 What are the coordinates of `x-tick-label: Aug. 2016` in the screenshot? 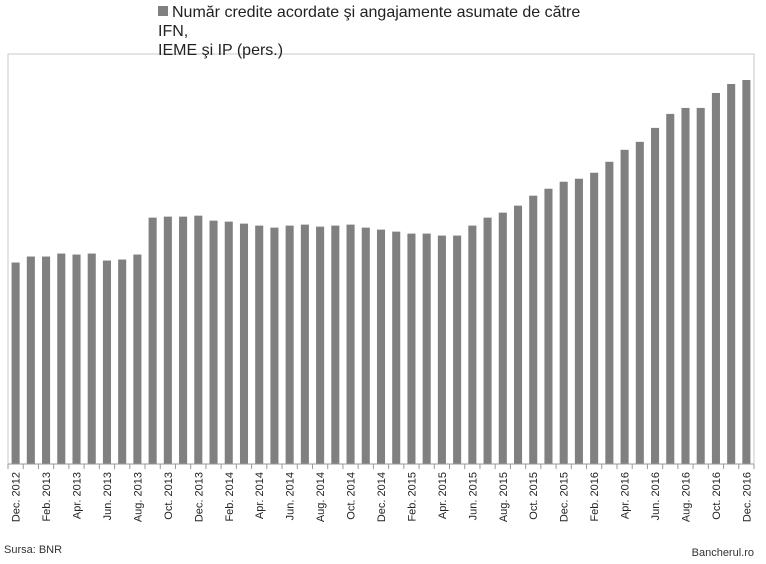 It's located at (686, 497).